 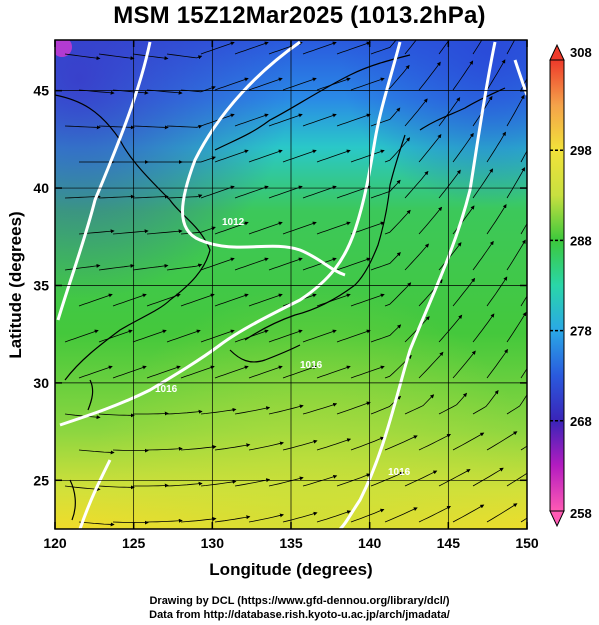 What do you see at coordinates (41, 188) in the screenshot?
I see `y-tick-label: 40` at bounding box center [41, 188].